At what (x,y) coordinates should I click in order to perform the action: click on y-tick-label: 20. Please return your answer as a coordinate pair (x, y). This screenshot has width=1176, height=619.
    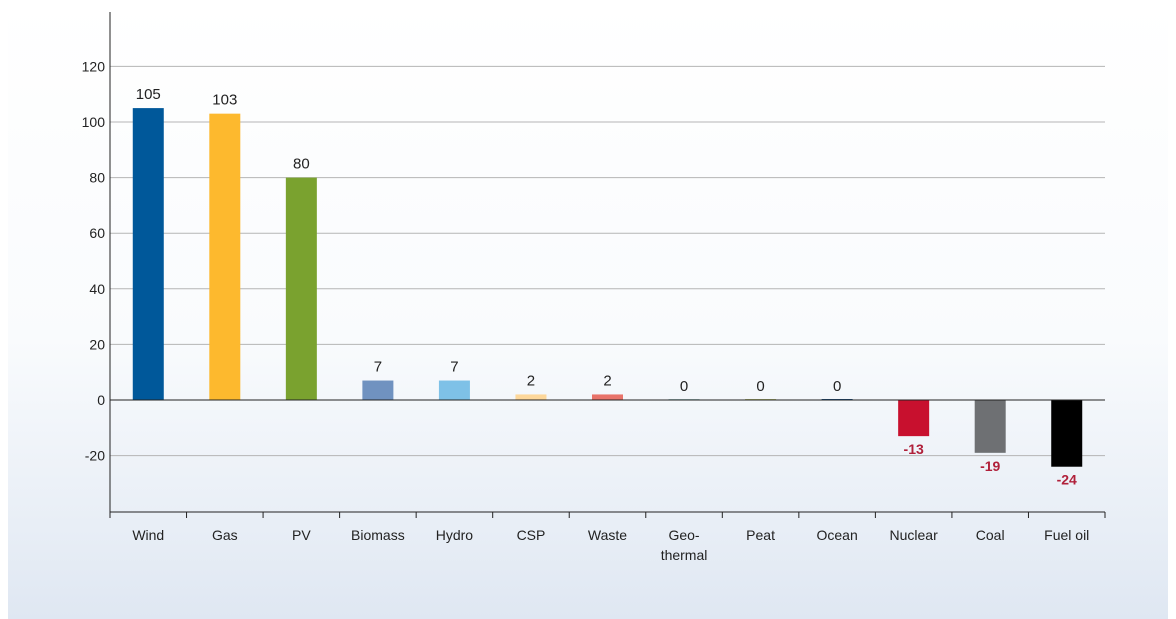
    Looking at the image, I should click on (97, 344).